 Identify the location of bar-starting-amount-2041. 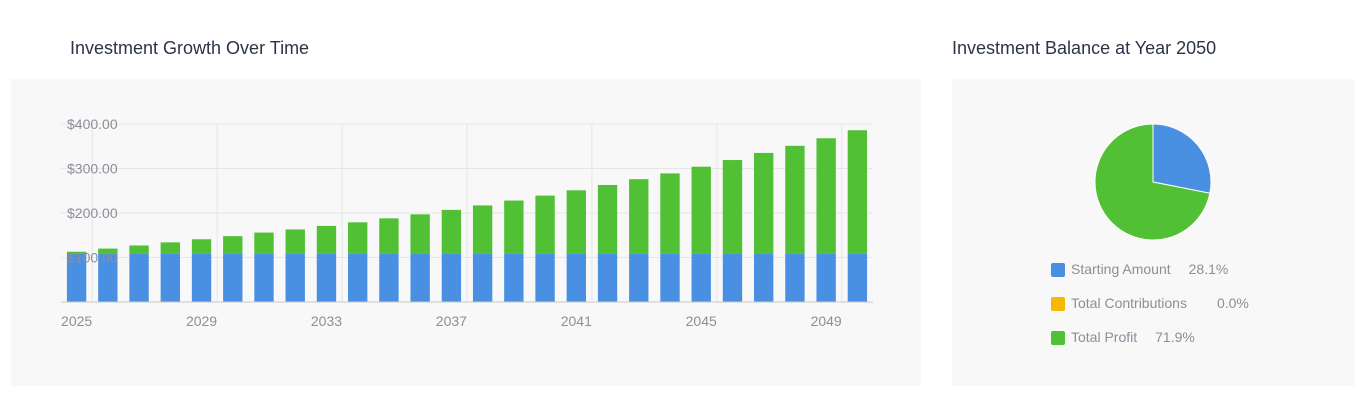
(576, 277).